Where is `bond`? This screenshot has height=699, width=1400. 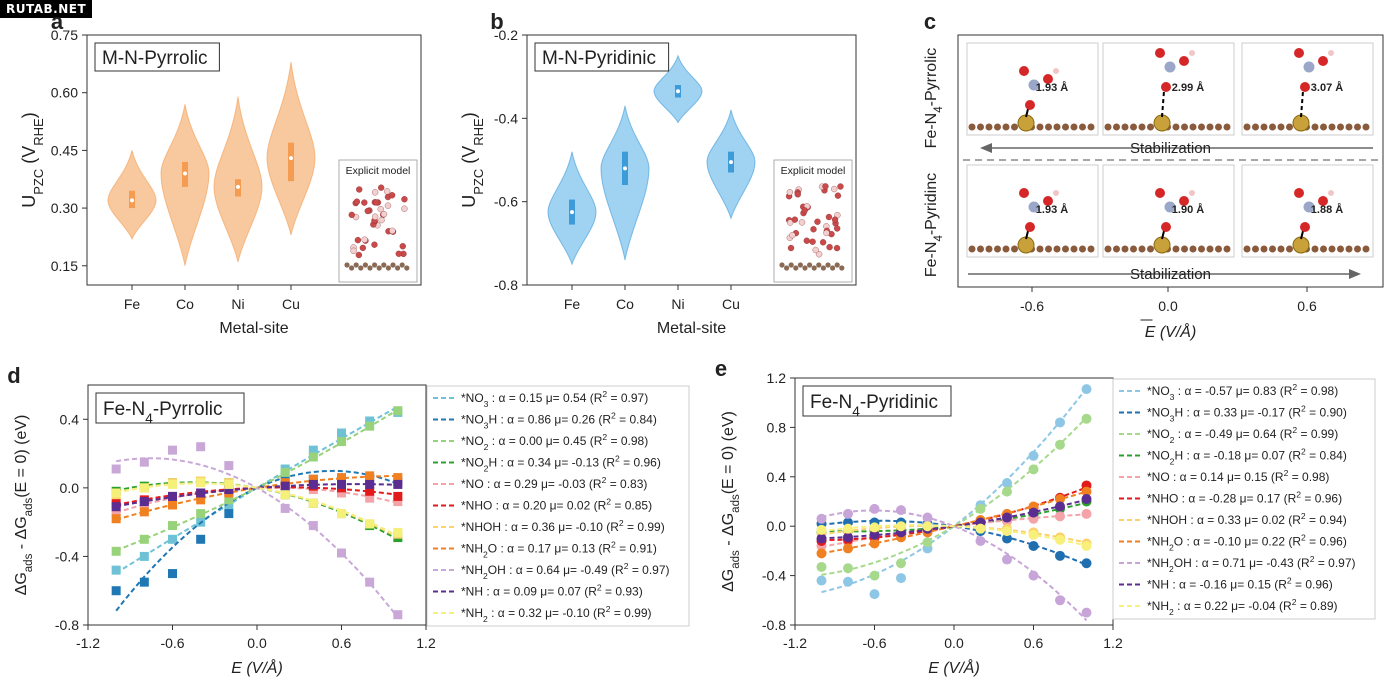 bond is located at coordinates (1302, 104).